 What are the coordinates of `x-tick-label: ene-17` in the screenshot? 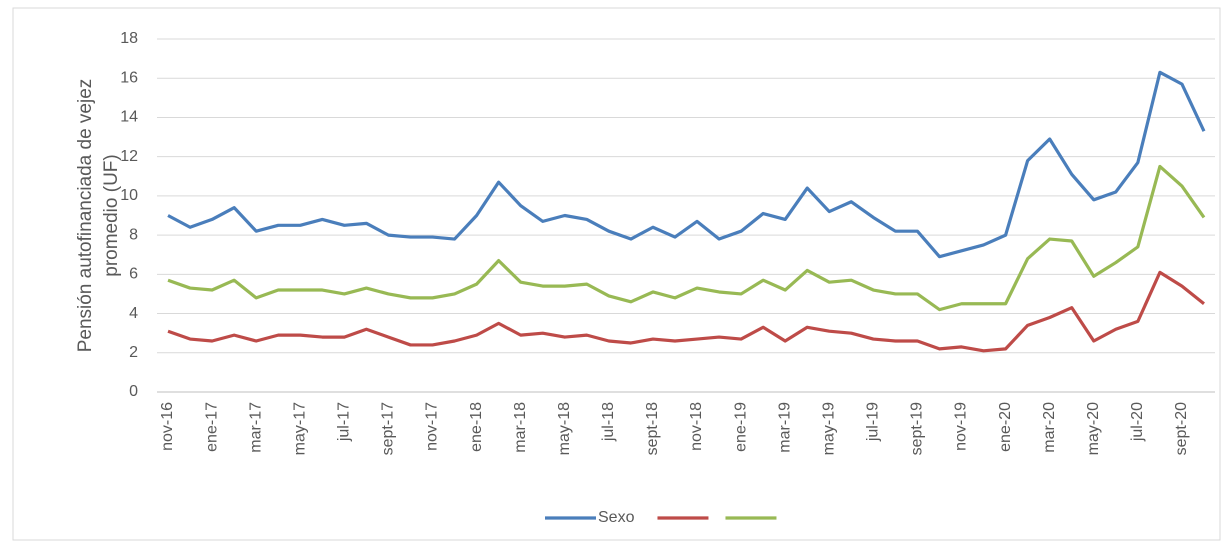 It's located at (211, 427).